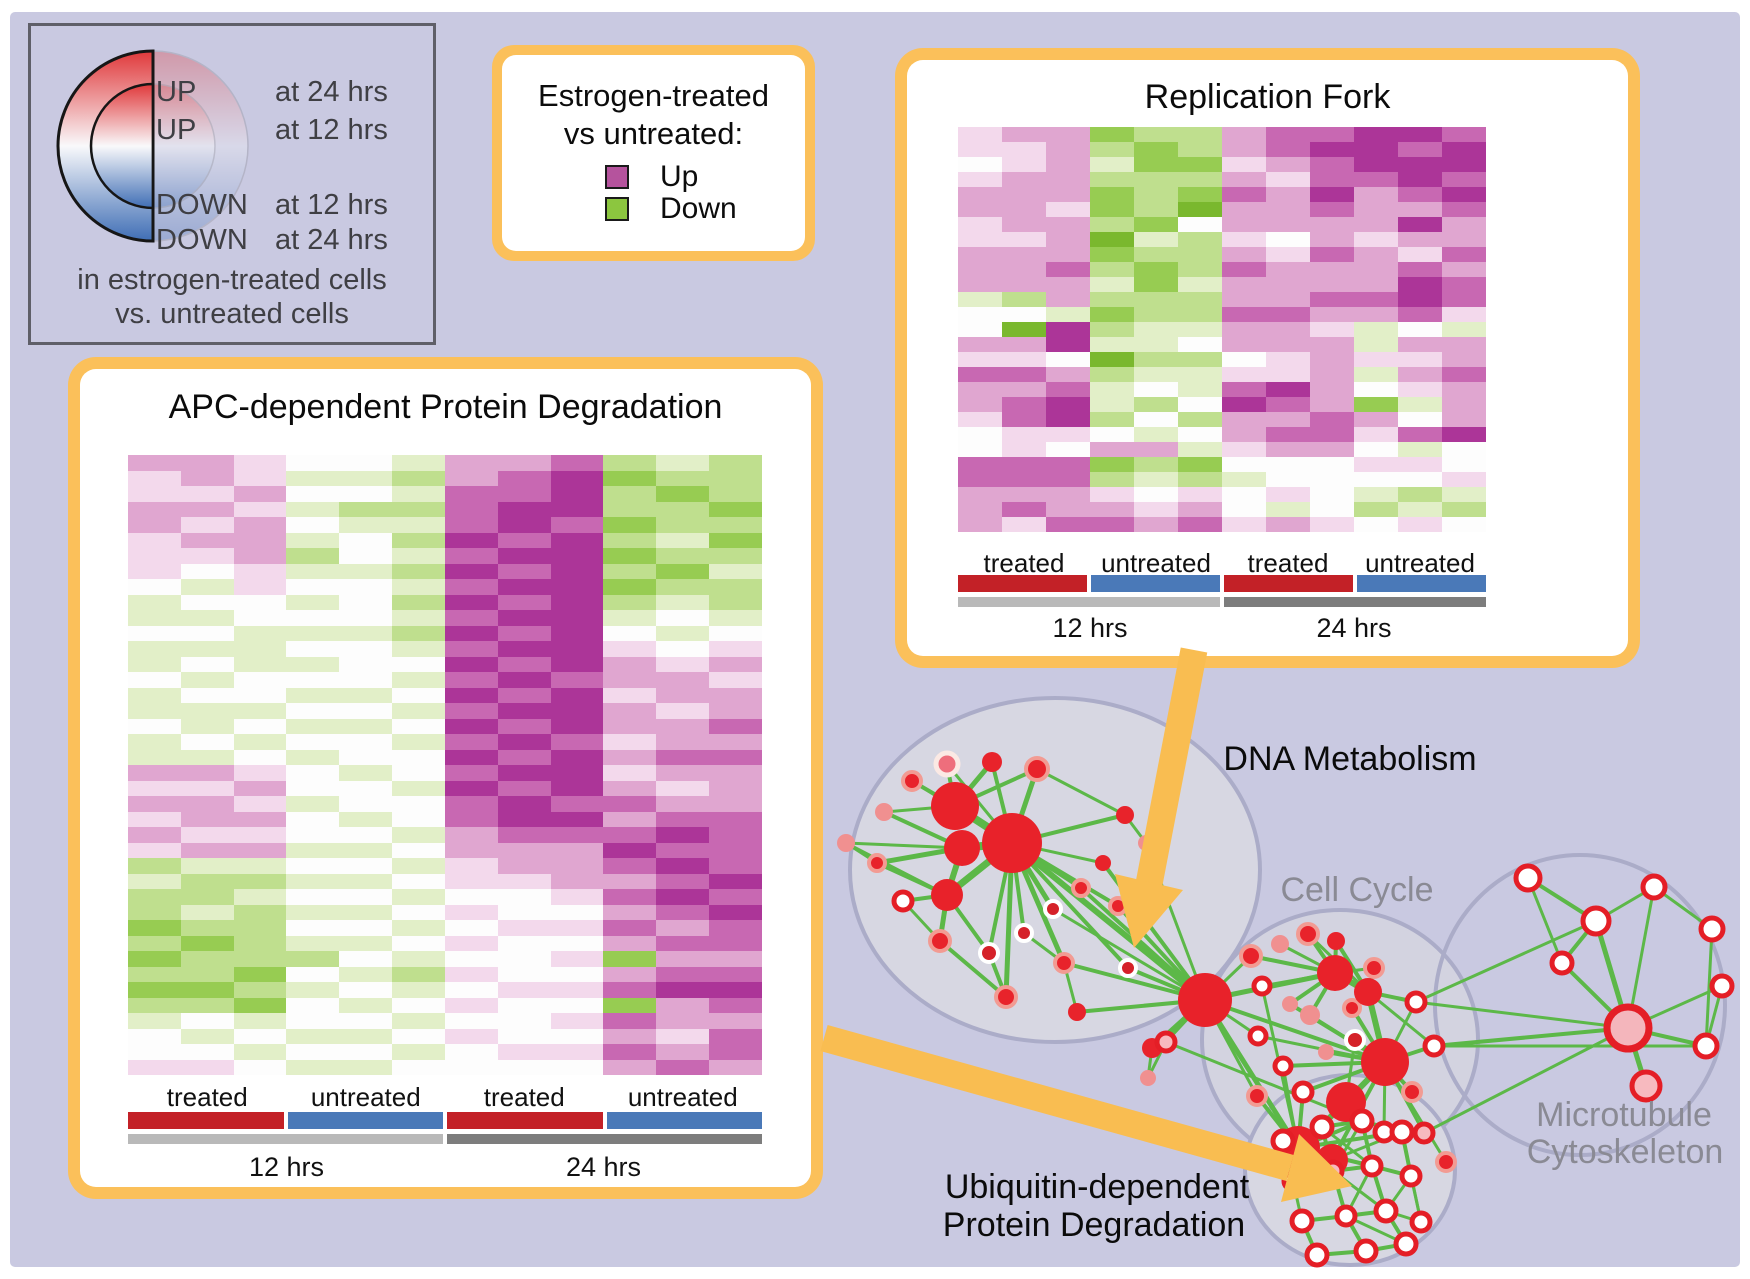 Image resolution: width=1750 pixels, height=1279 pixels. What do you see at coordinates (285, 1139) in the screenshot?
I see `time-color-bar` at bounding box center [285, 1139].